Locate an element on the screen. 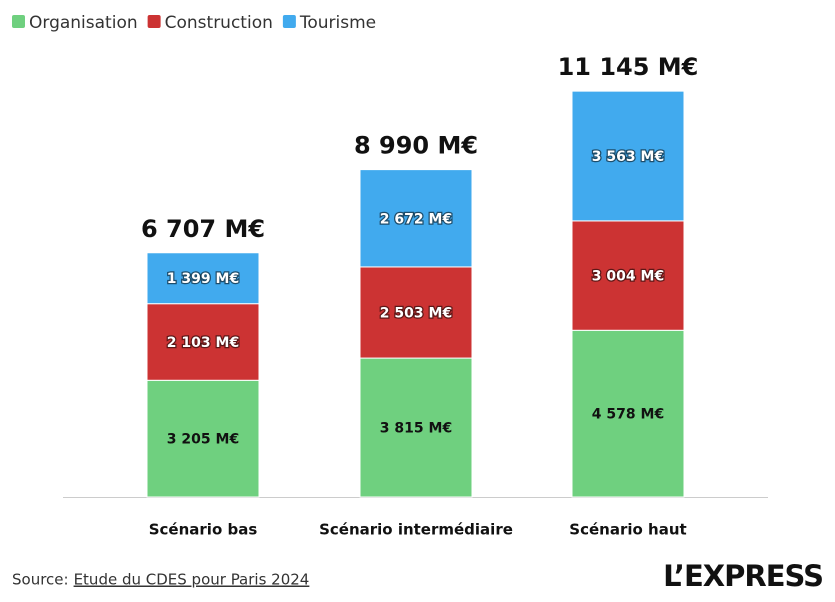 The height and width of the screenshot is (602, 835). legend-label: Construction is located at coordinates (219, 23).